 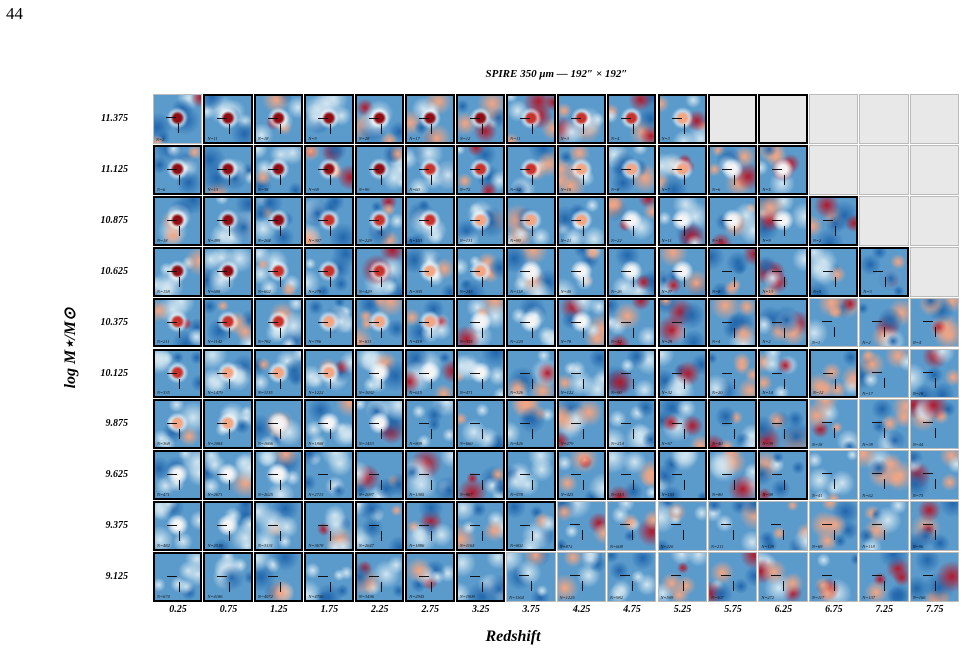 I want to click on count-label: N=2671, so click(x=215, y=495).